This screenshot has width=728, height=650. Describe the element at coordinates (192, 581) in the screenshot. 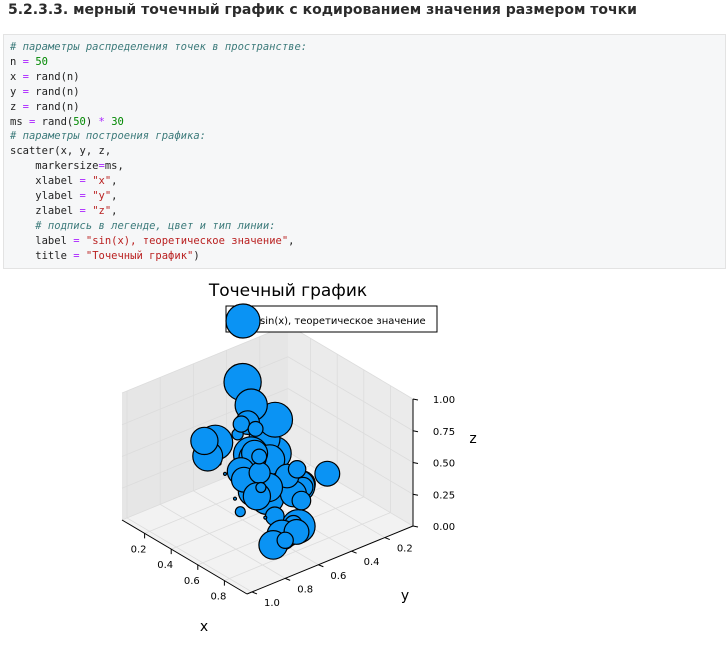

I see `x-tick-label: 0.6` at that location.